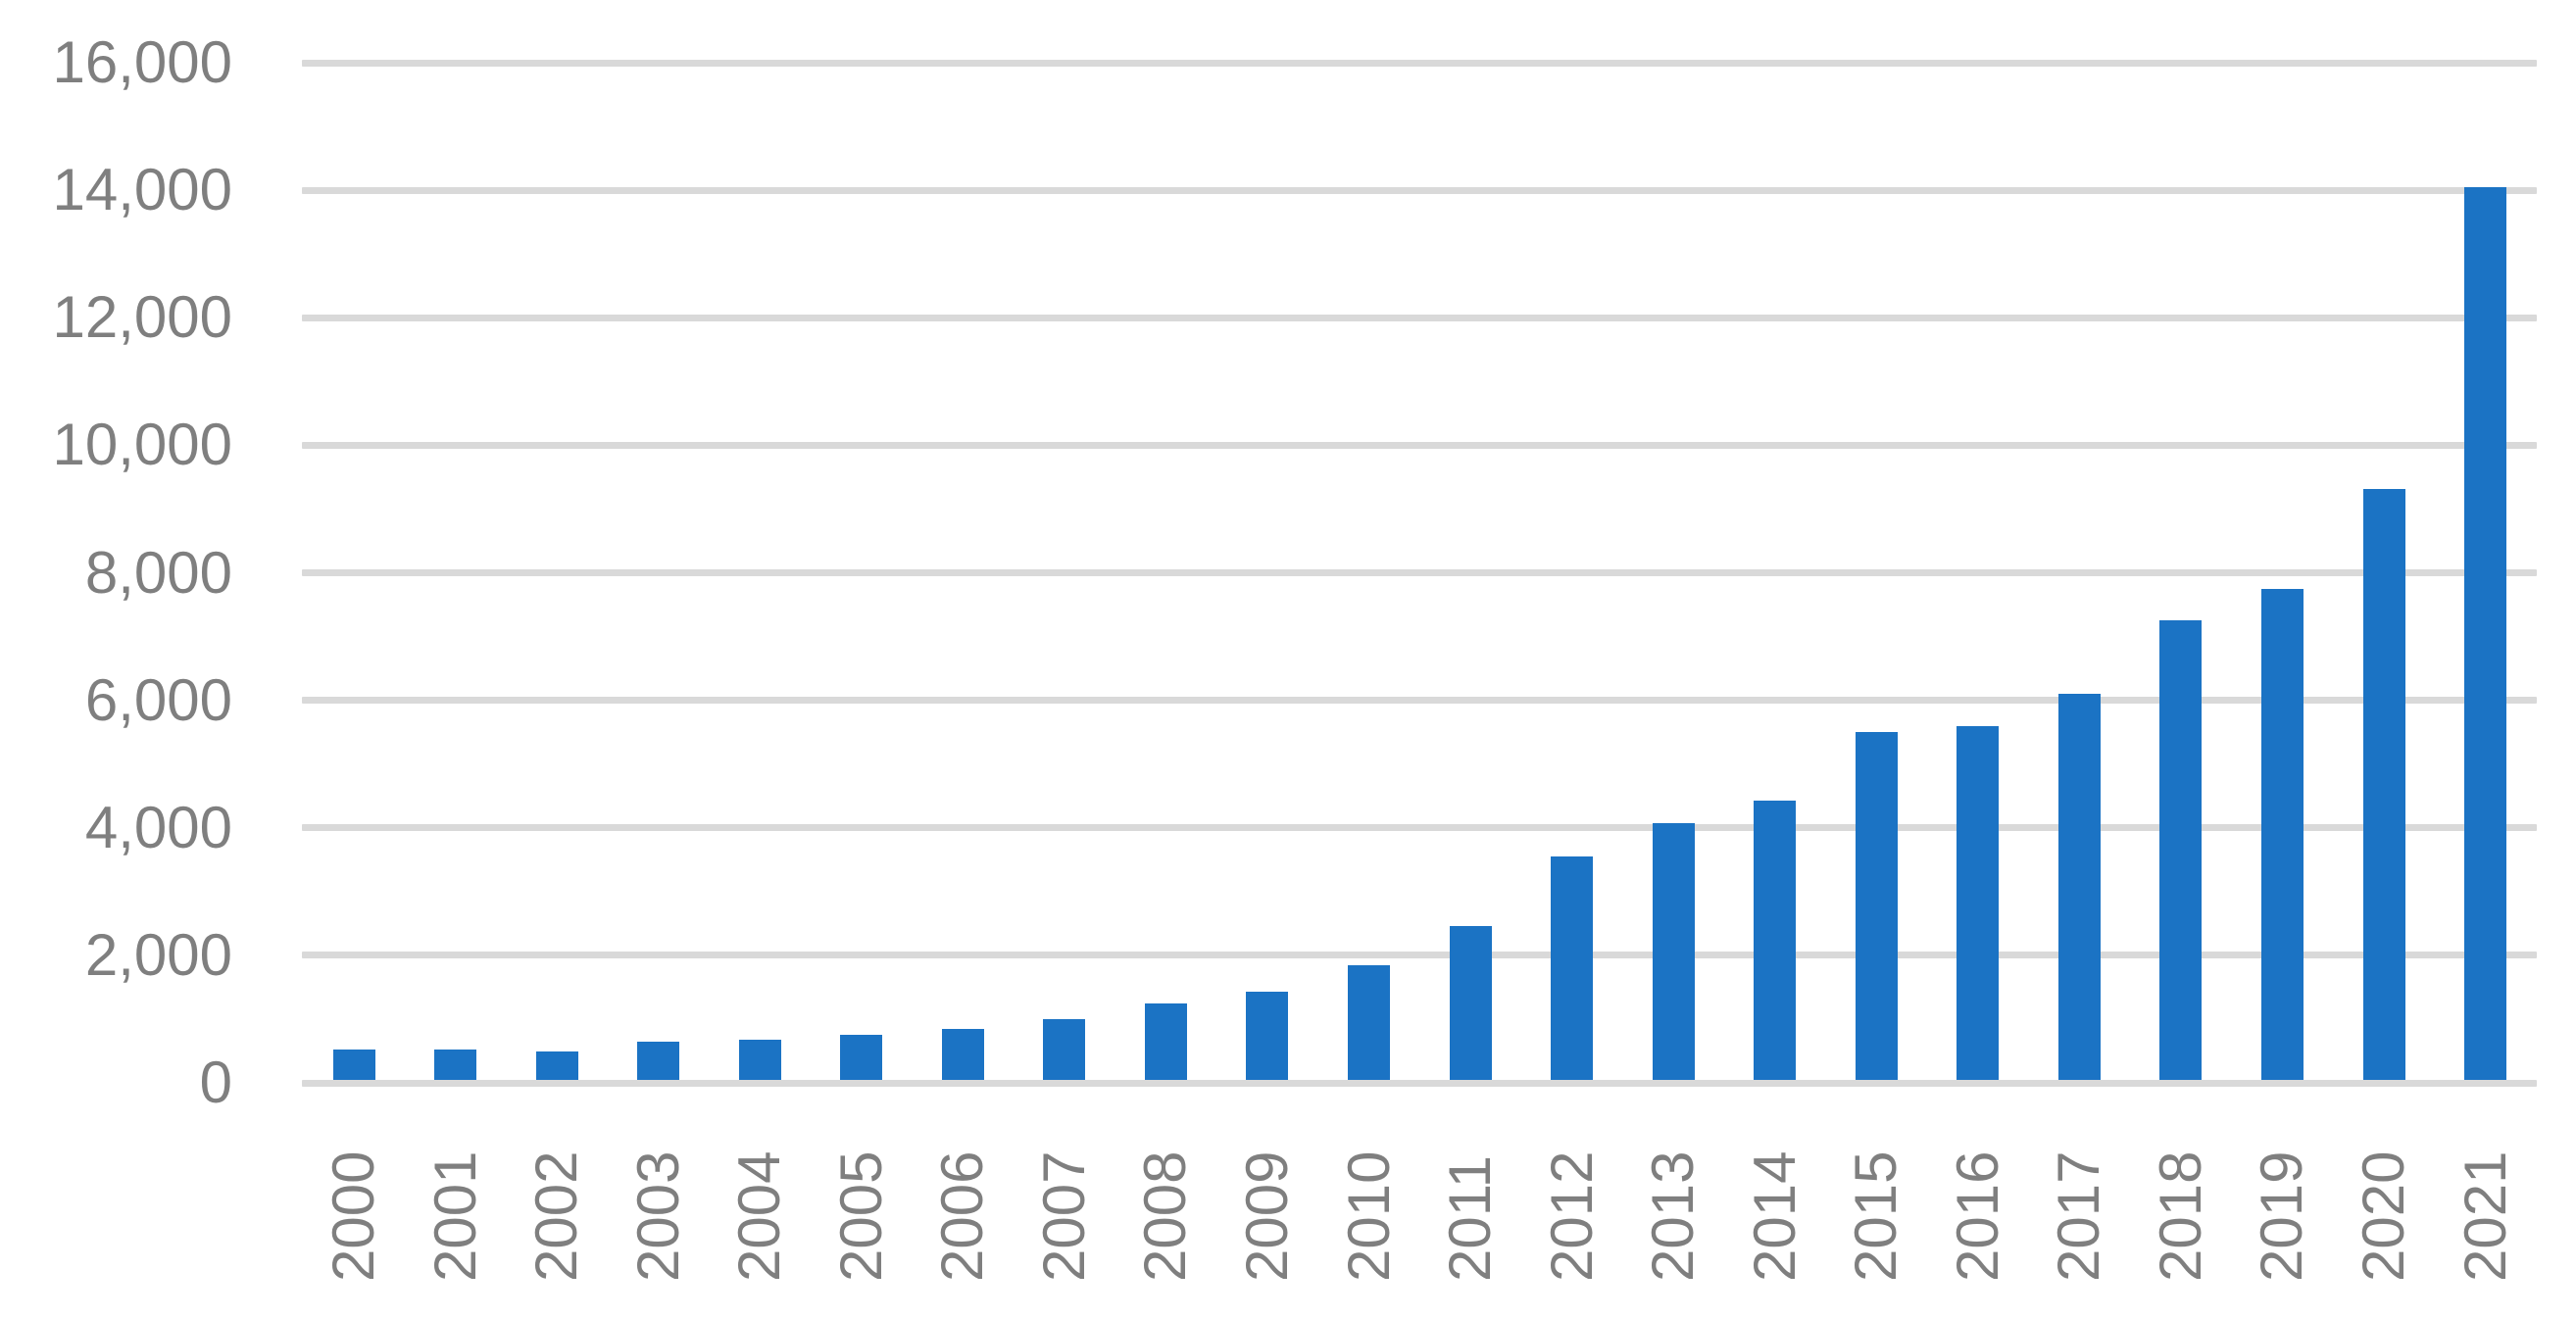 The image size is (2576, 1319). I want to click on x-tick-label: 2013, so click(1673, 1216).